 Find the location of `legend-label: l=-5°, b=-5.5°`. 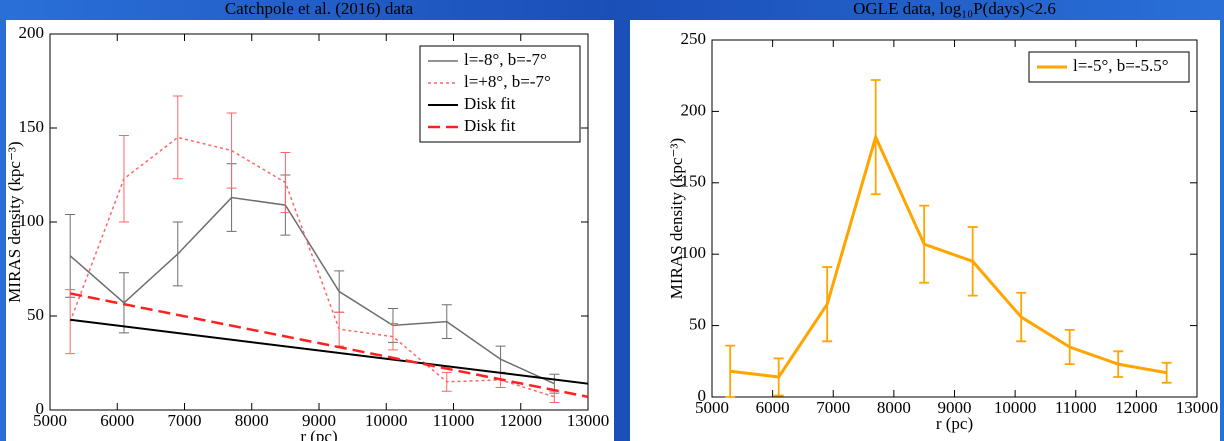

legend-label: l=-5°, b=-5.5° is located at coordinates (1121, 65).